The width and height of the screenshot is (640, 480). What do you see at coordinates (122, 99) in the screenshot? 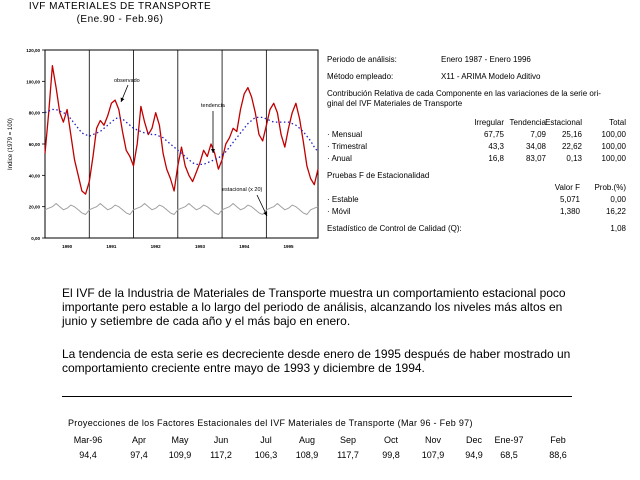
I see `annotation-observado-arrow-head` at bounding box center [122, 99].